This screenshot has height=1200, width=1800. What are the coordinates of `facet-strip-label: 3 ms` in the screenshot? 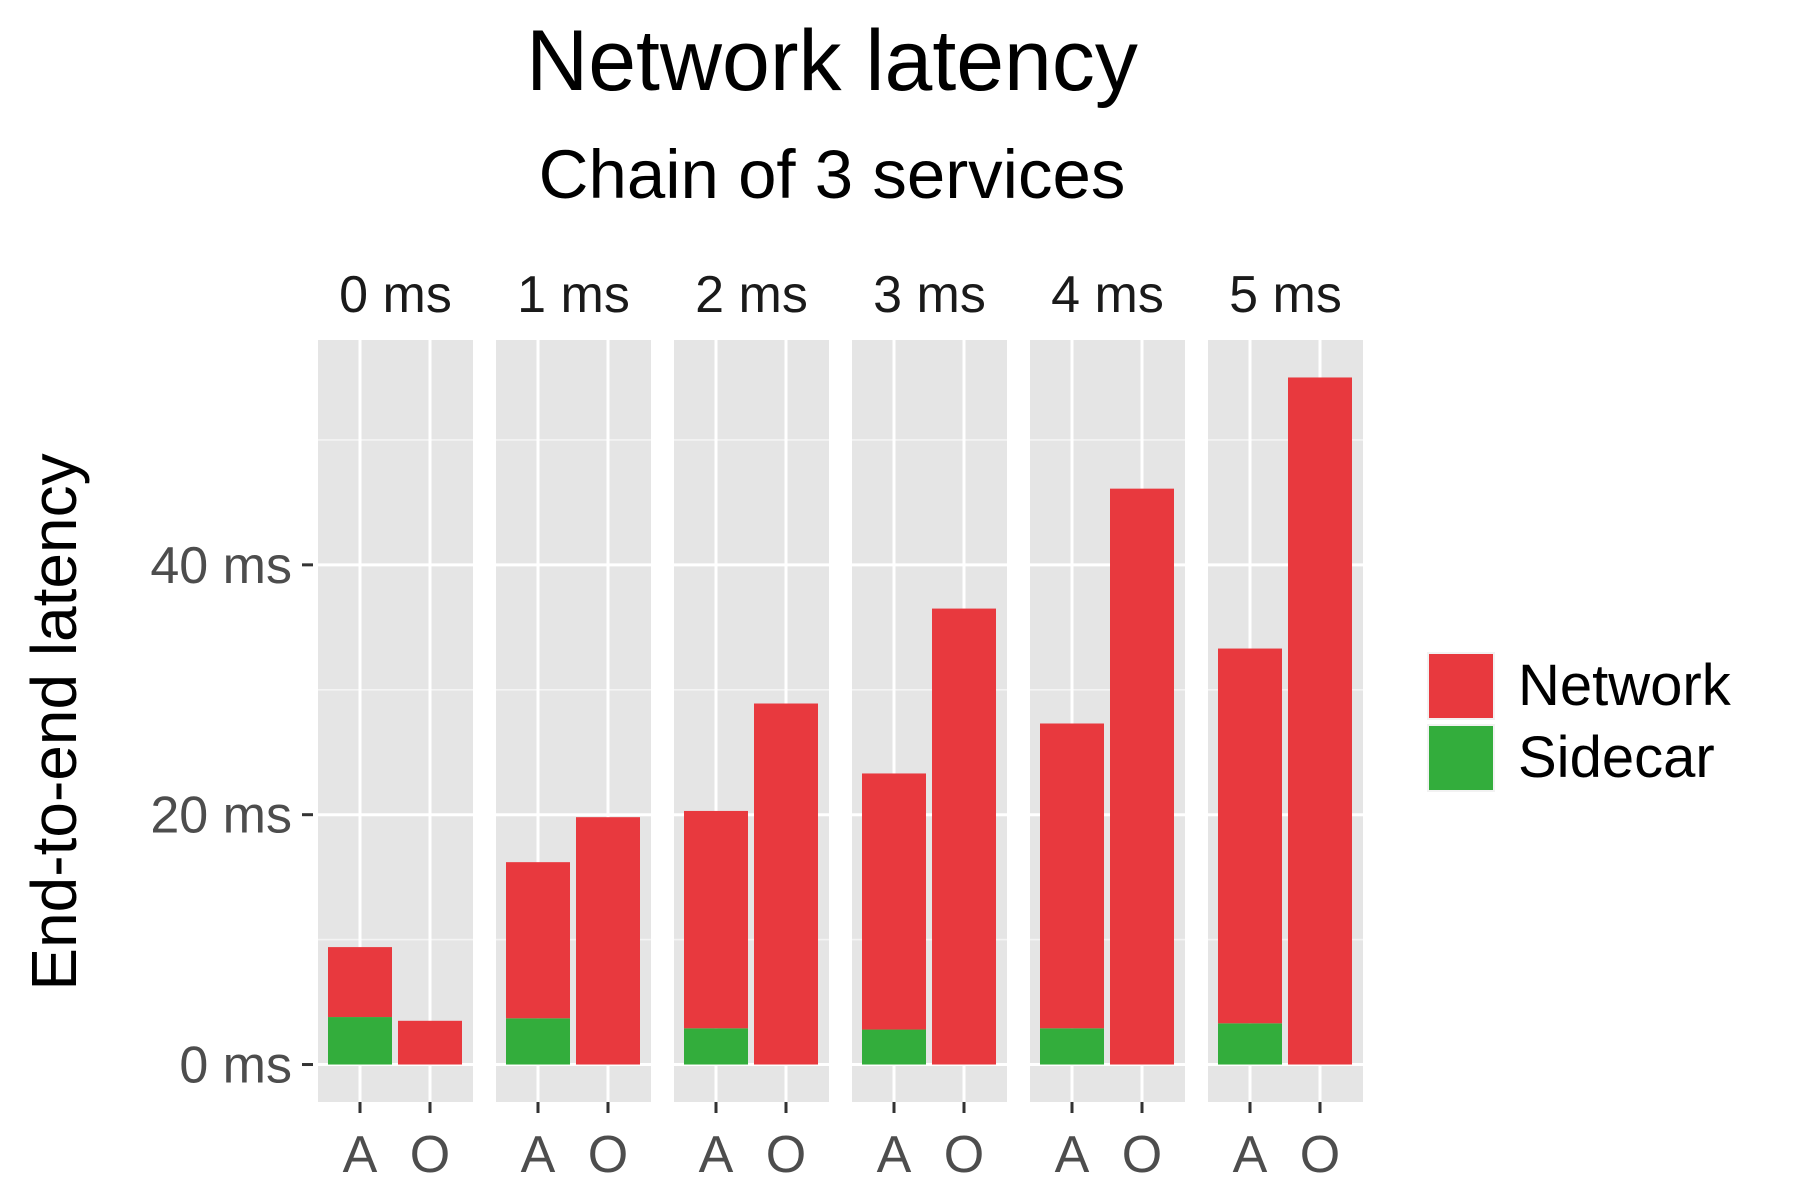 It's located at (929, 295).